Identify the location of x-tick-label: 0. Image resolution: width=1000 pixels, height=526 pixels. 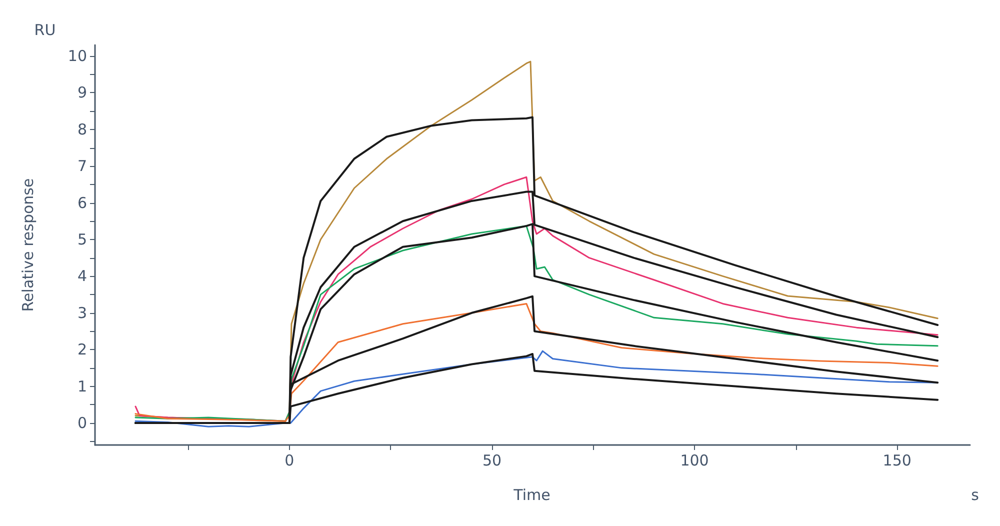
(289, 461).